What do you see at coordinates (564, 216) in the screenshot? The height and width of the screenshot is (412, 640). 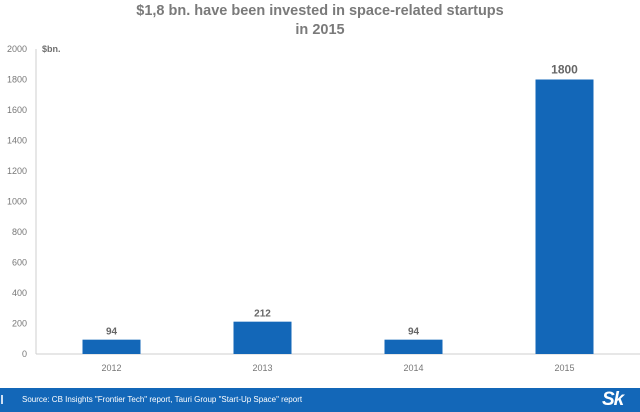 I see `bar-2015` at bounding box center [564, 216].